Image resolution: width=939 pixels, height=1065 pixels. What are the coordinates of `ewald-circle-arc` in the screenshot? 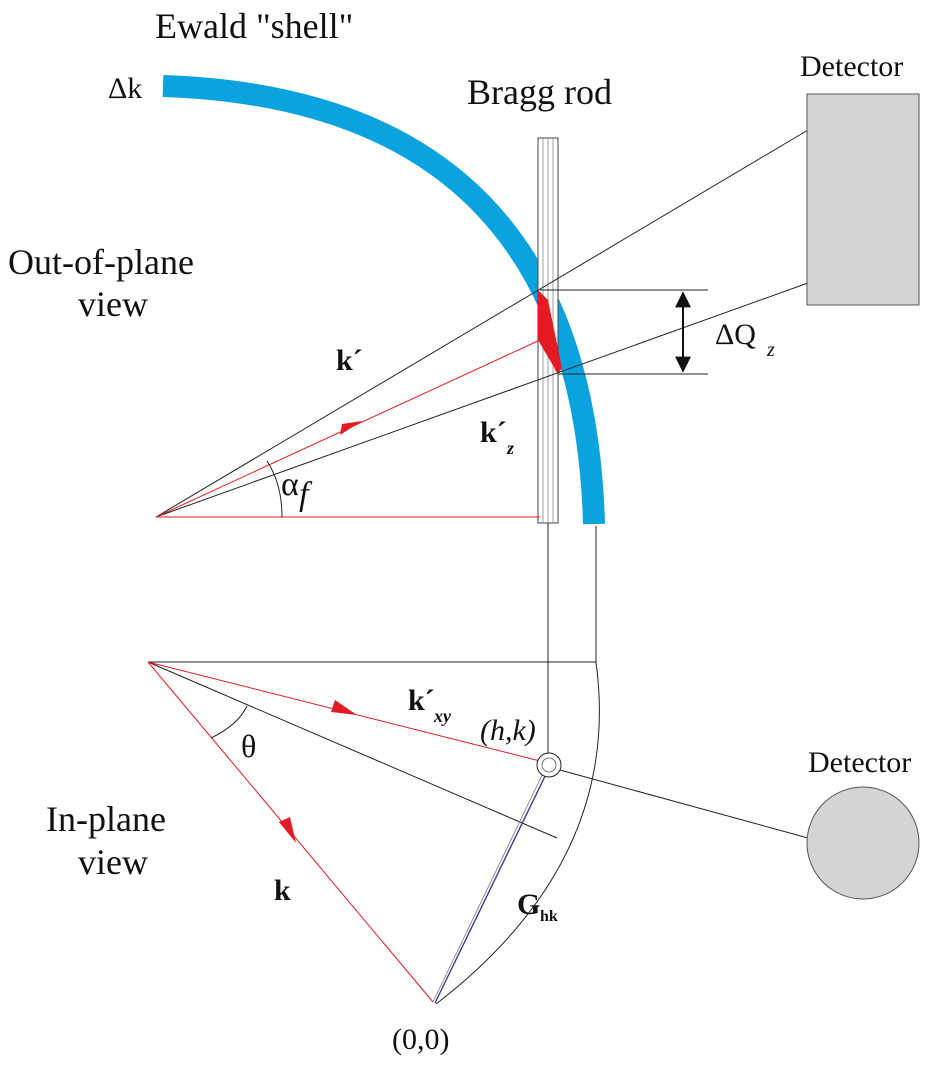 It's located at (517, 833).